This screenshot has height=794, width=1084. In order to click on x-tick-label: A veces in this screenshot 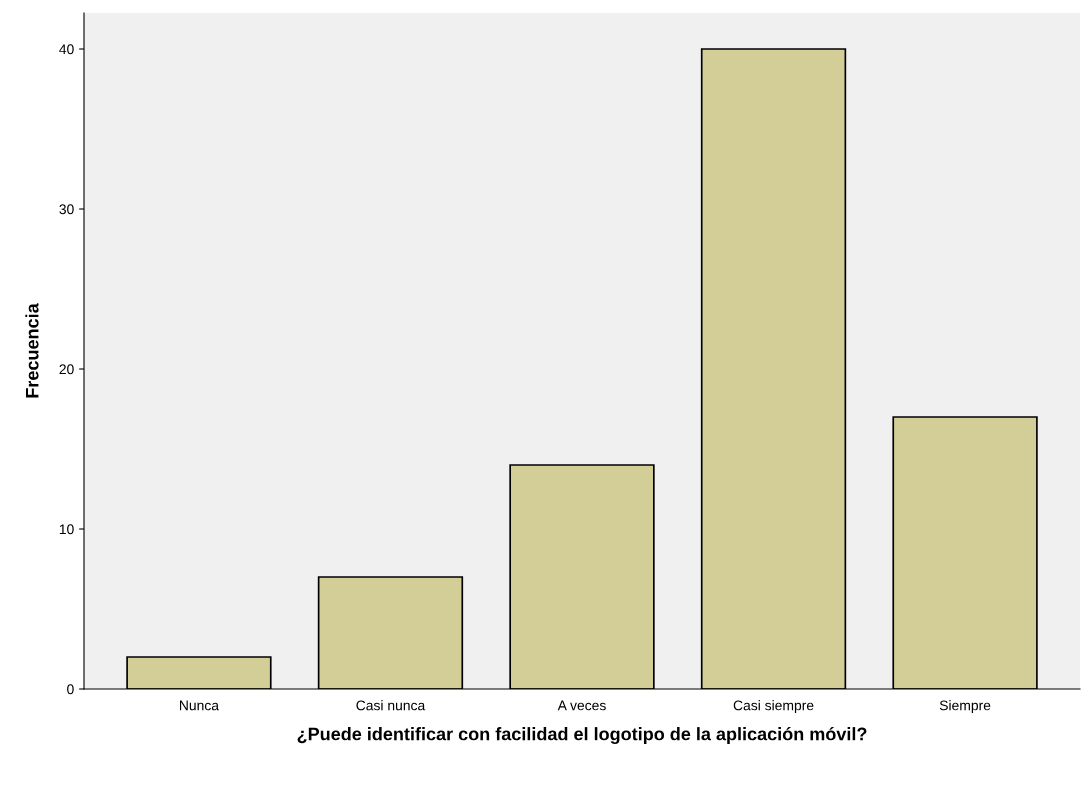, I will do `click(581, 705)`.